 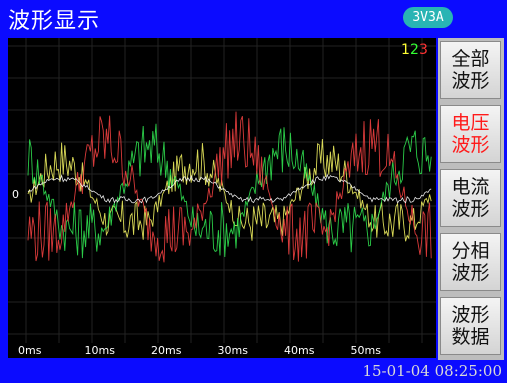 What do you see at coordinates (30, 350) in the screenshot?
I see `x-tick-label: 0ms` at bounding box center [30, 350].